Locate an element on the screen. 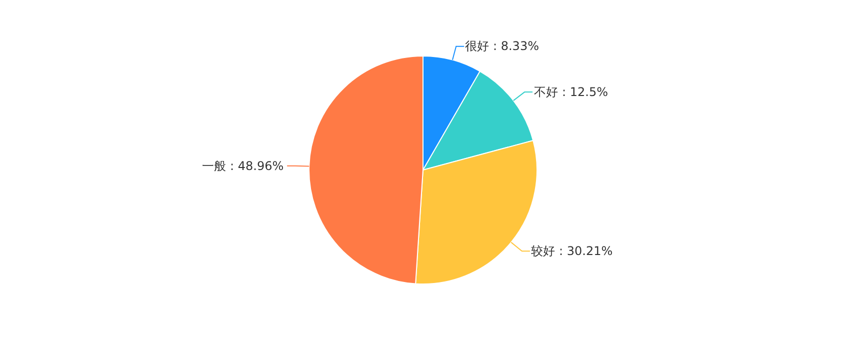  slice-label: 很好 is located at coordinates (477, 46).